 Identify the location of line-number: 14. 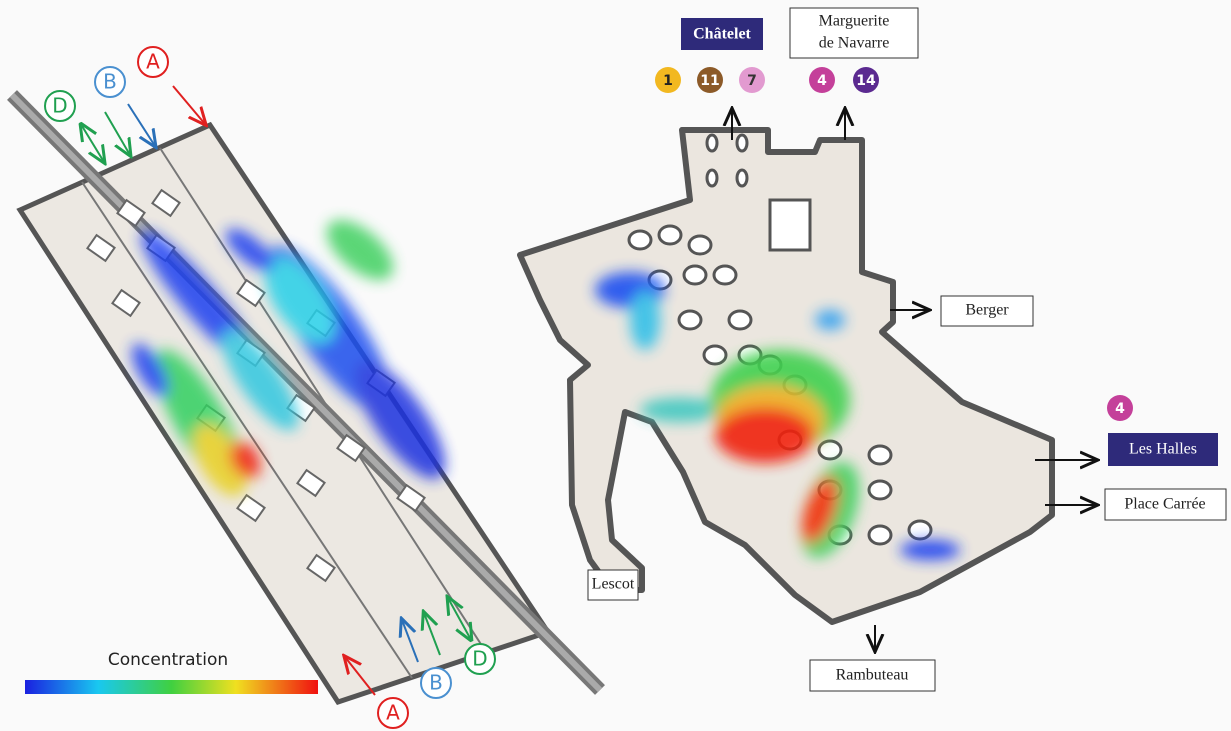
(866, 81).